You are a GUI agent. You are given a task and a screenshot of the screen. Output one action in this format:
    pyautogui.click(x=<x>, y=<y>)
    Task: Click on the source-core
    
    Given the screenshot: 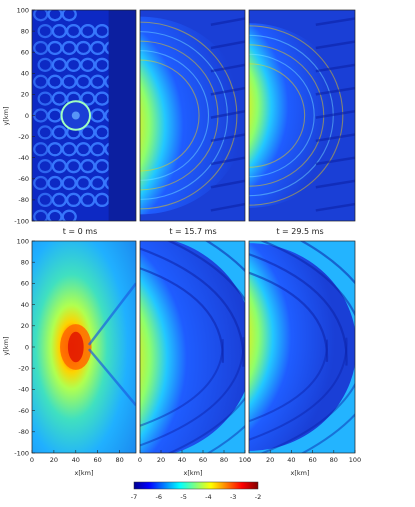 What is the action you would take?
    pyautogui.click(x=75, y=115)
    